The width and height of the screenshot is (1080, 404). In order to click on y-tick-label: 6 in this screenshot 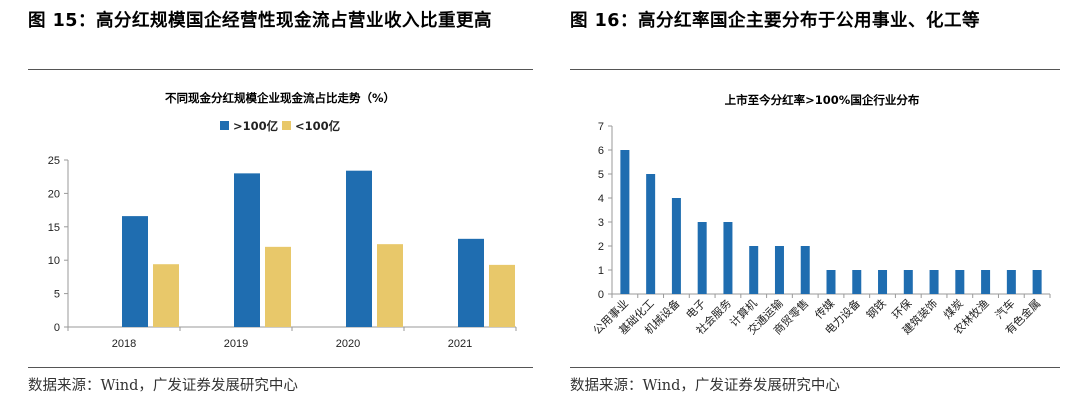, I will do `click(601, 151)`.